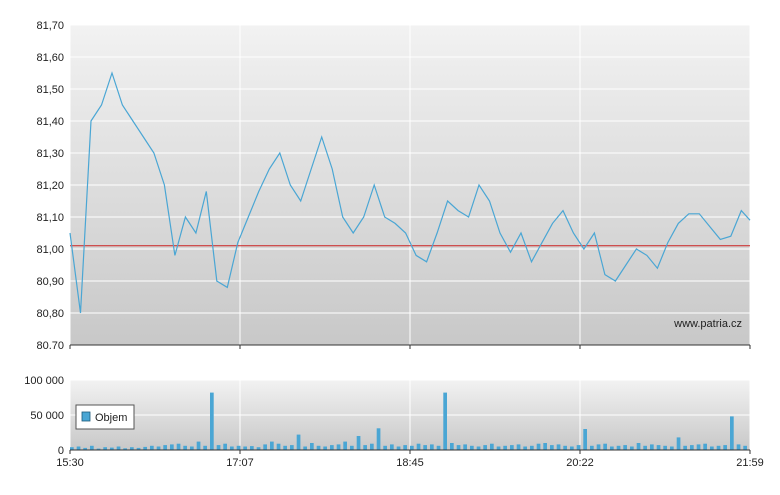 The image size is (780, 495). I want to click on price-y-tick-label: 81,40, so click(50, 122).